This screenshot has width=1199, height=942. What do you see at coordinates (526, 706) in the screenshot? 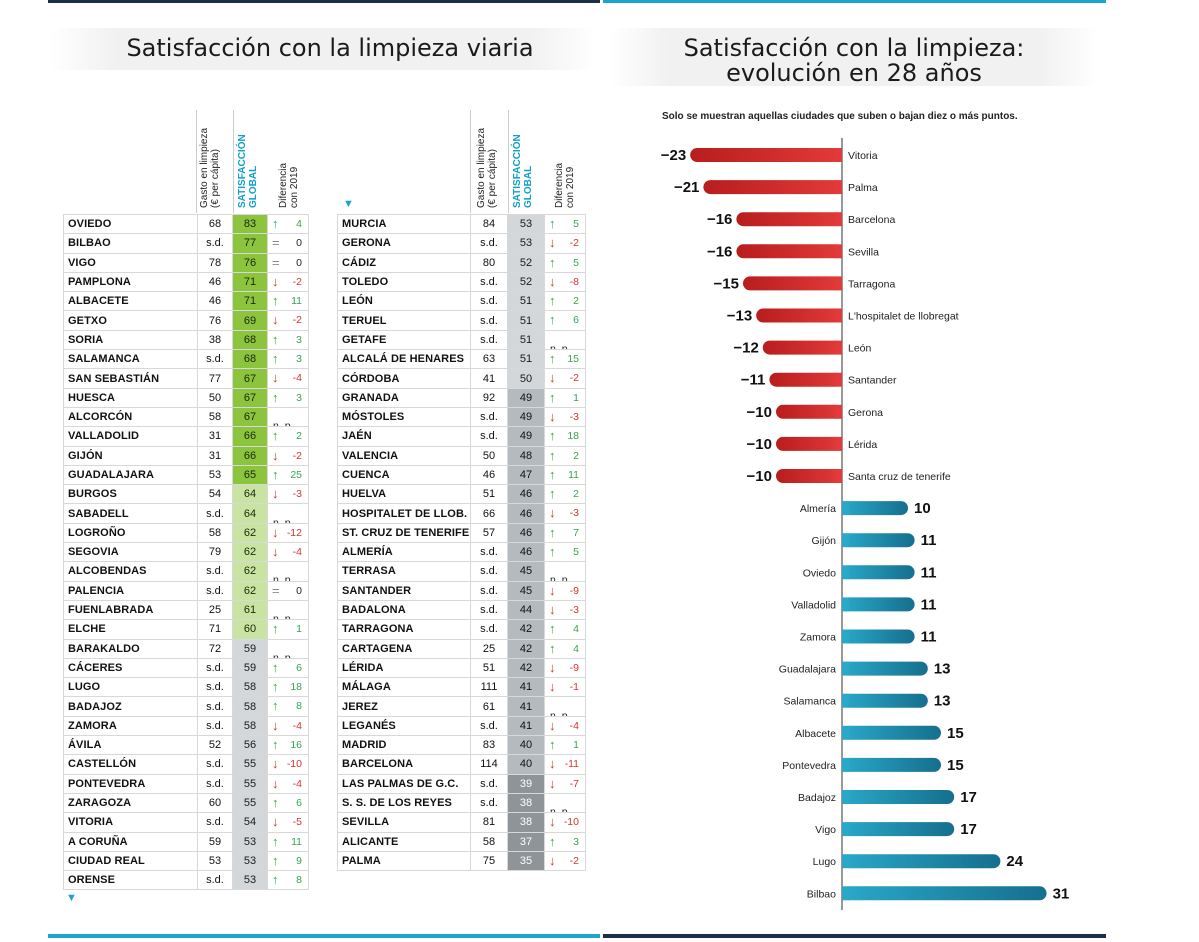
I see `satisfaction-value: 41` at bounding box center [526, 706].